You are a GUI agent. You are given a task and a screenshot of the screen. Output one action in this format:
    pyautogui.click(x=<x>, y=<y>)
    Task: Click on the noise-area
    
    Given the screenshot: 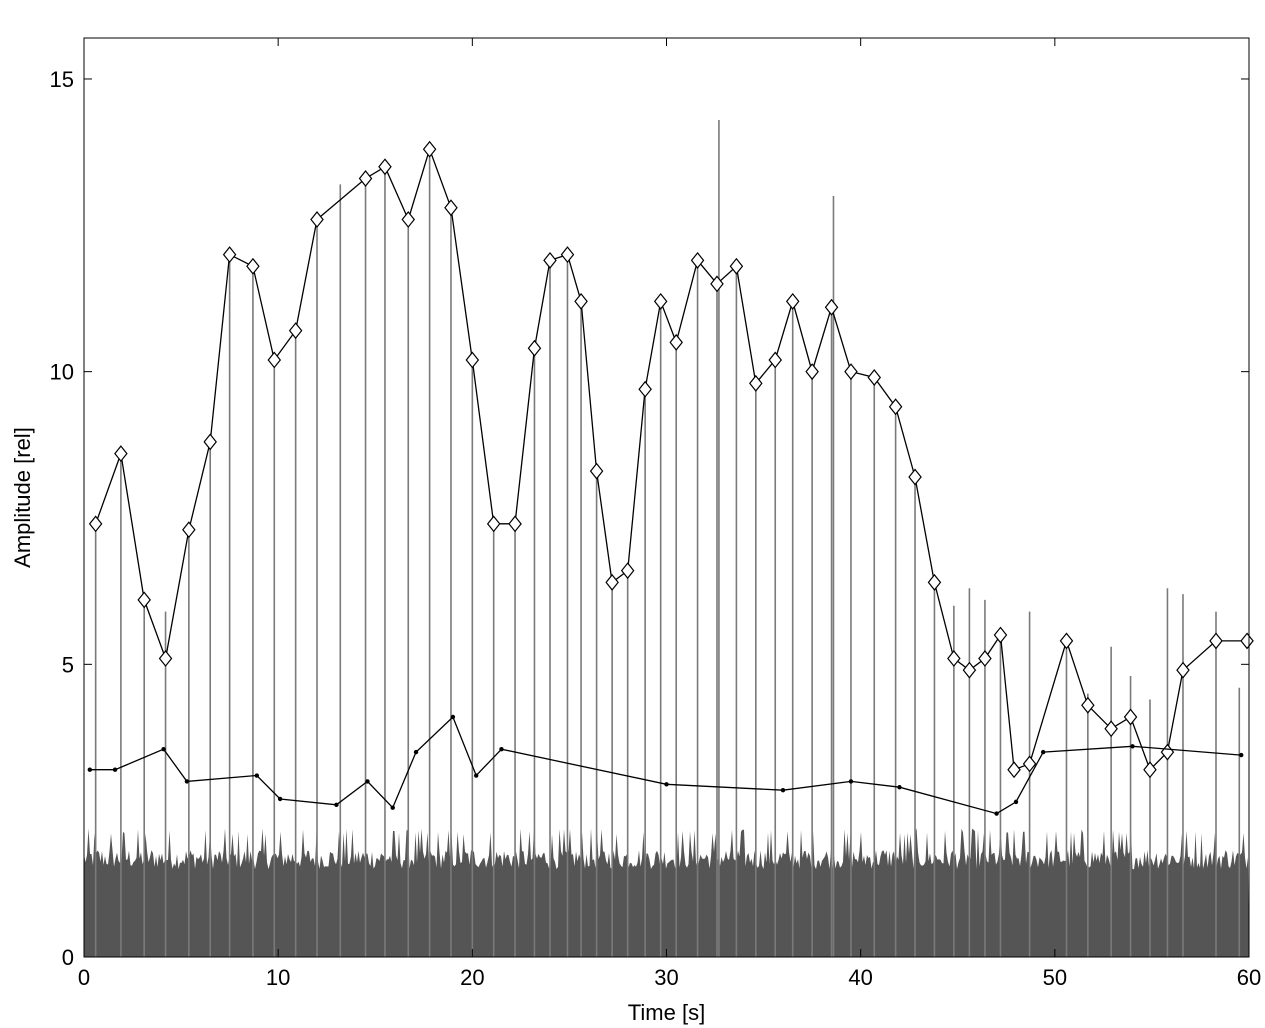 What is the action you would take?
    pyautogui.click(x=666, y=892)
    